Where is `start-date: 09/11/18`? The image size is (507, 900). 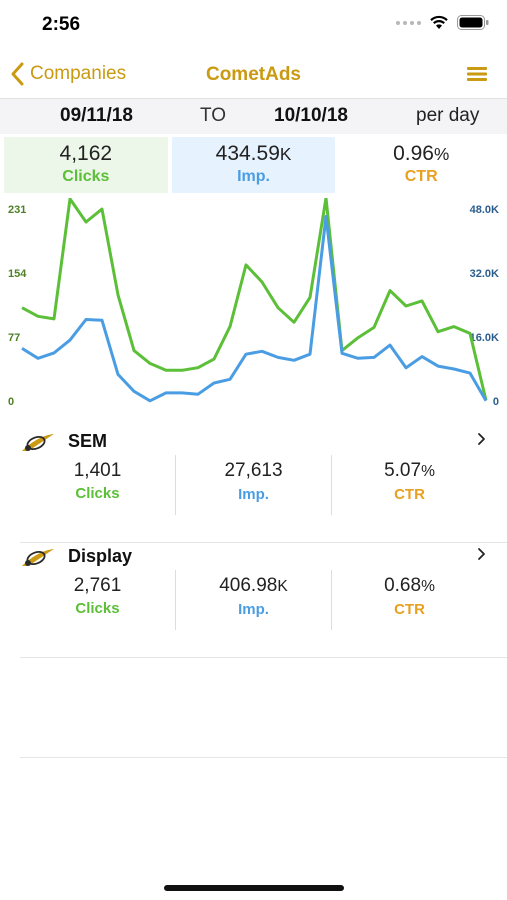 start-date: 09/11/18 is located at coordinates (96, 115).